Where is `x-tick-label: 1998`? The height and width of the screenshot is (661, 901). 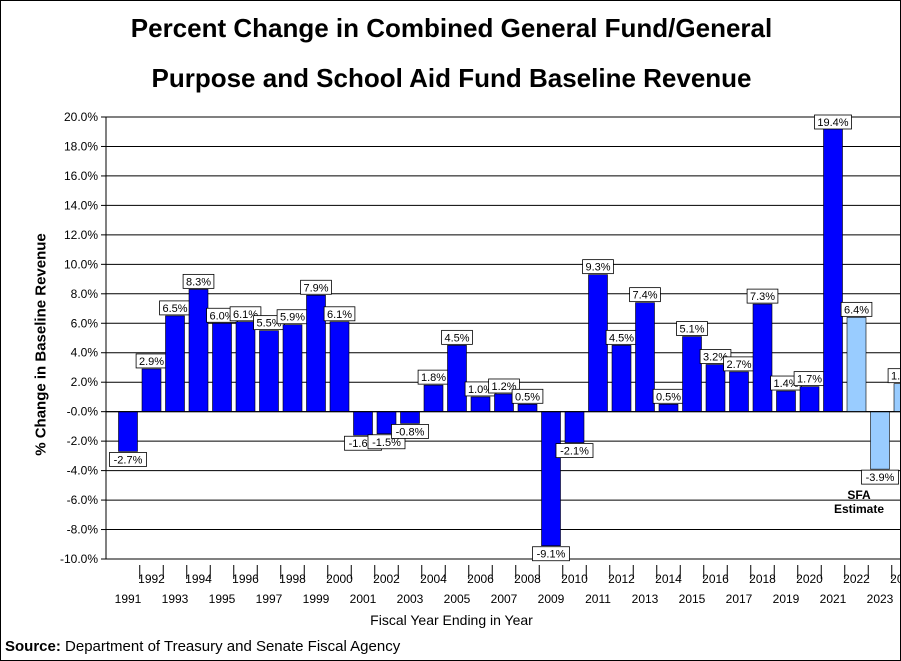 x-tick-label: 1998 is located at coordinates (292, 579).